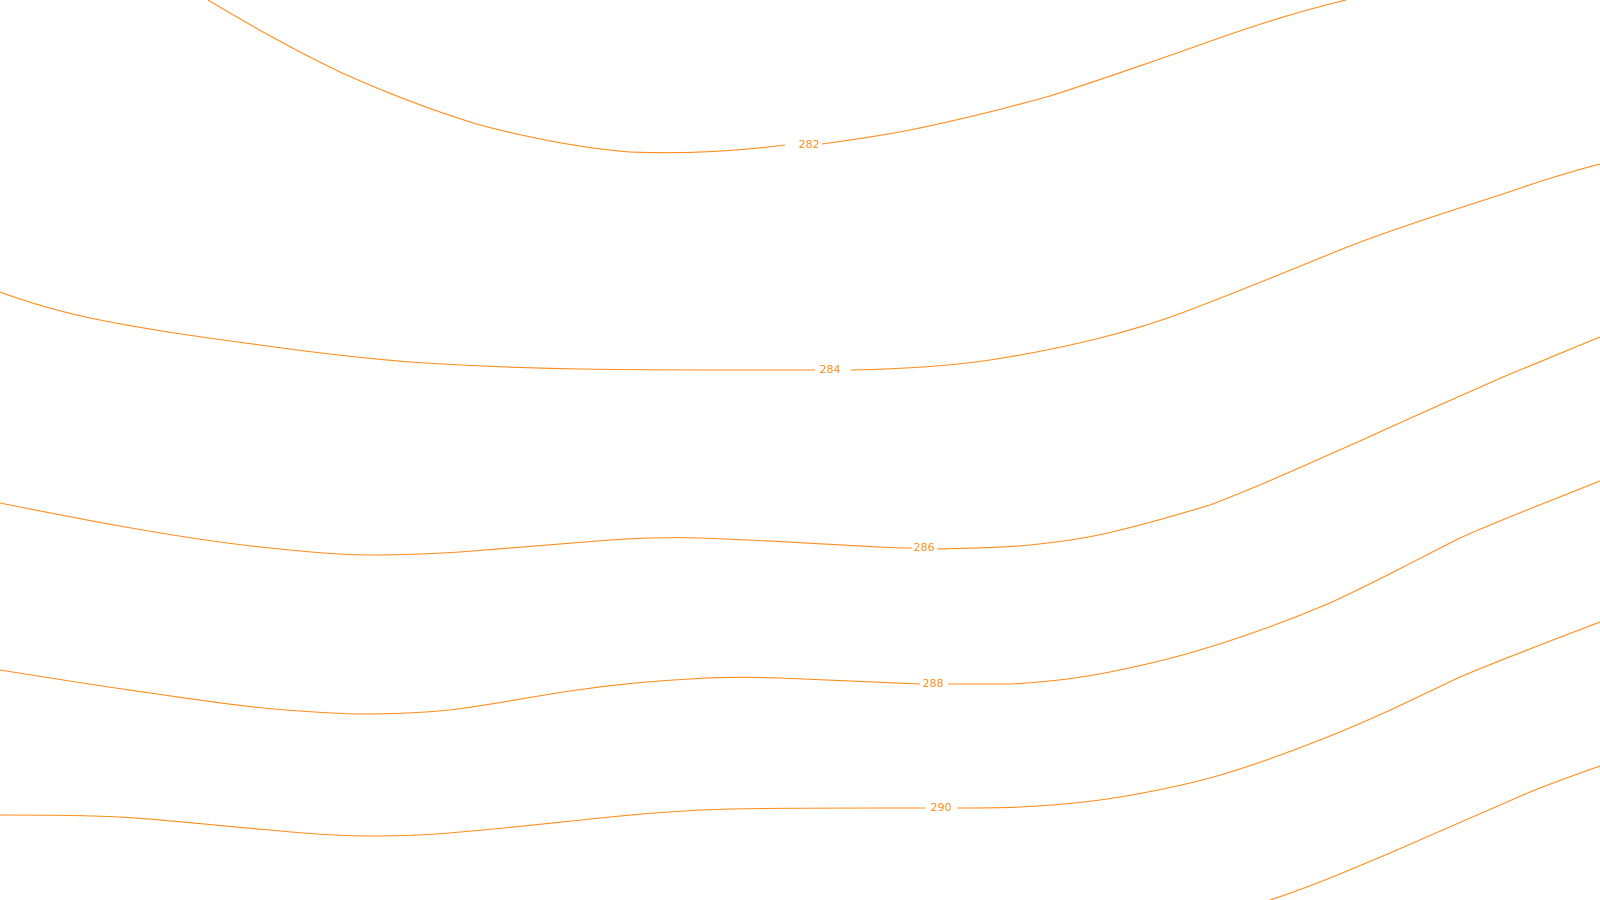 The image size is (1600, 900). I want to click on contour-label-290: 290, so click(941, 807).